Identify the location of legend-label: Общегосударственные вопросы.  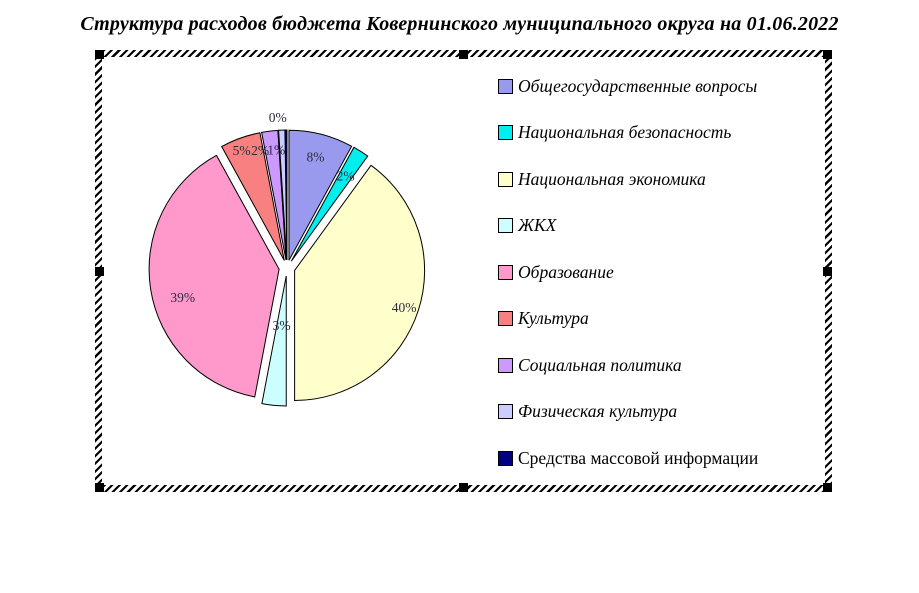
(638, 85).